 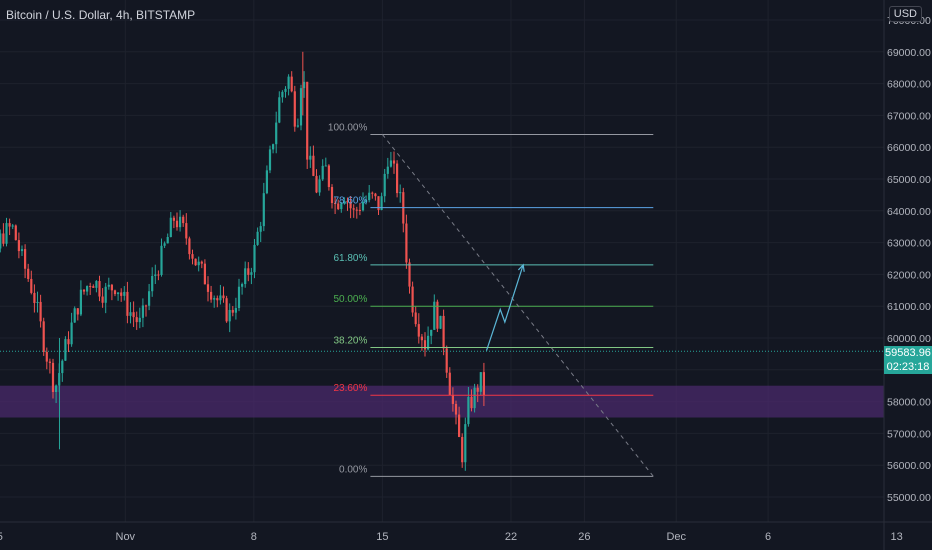 I want to click on fib-level-label: 23.60%, so click(x=350, y=388).